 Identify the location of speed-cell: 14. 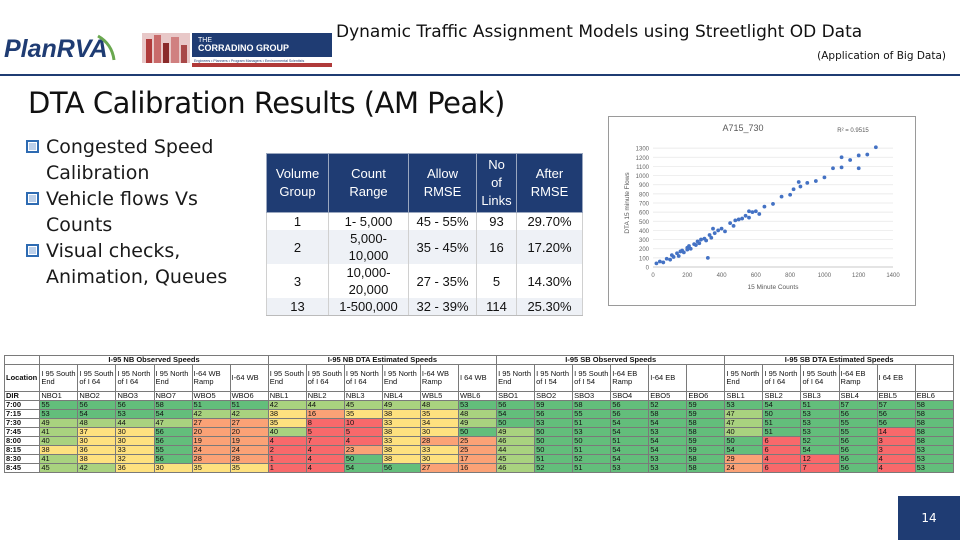
(896, 432).